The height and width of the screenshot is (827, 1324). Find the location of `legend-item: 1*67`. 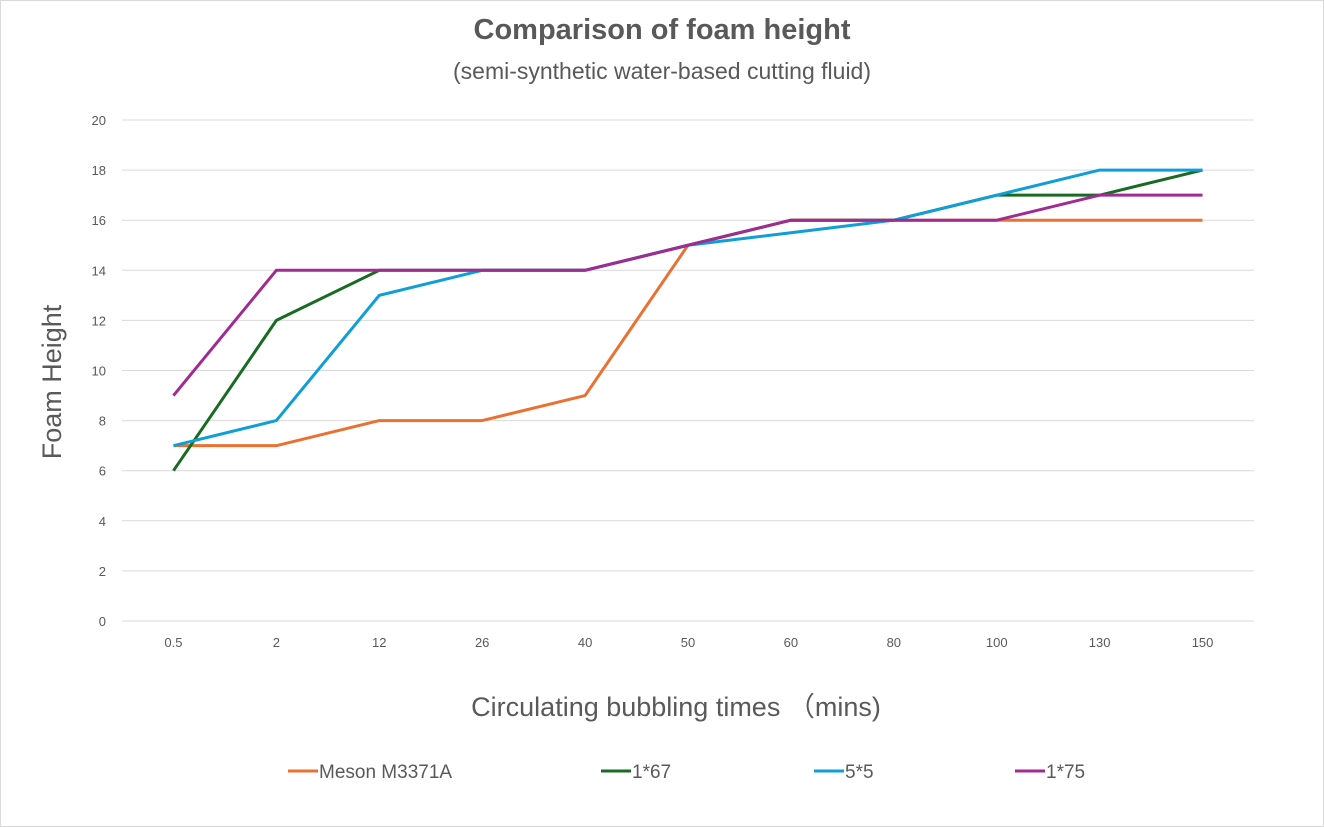

legend-item: 1*67 is located at coordinates (636, 772).